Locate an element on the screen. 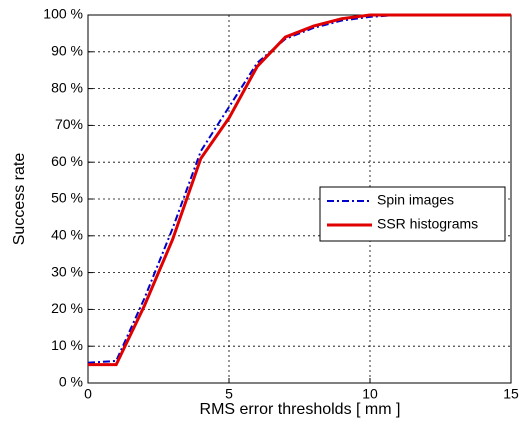 This screenshot has height=428, width=519. legend-box is located at coordinates (412, 214).